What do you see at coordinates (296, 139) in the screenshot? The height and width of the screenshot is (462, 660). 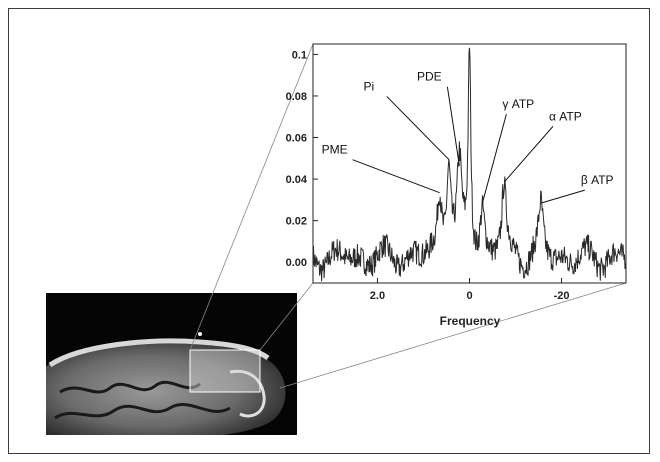 I see `y-tick-label: 0.06` at bounding box center [296, 139].